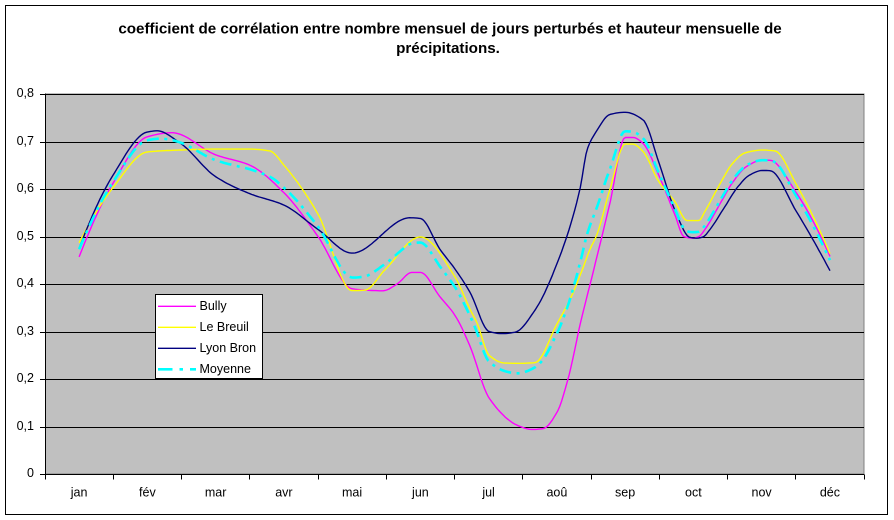 Image resolution: width=894 pixels, height=520 pixels. Describe the element at coordinates (224, 327) in the screenshot. I see `svg-text: Le Breuil` at that location.